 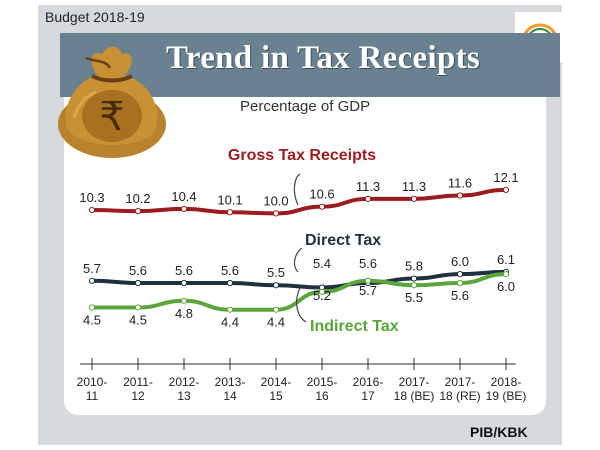 I want to click on gross-value-label: 10.2, so click(x=137, y=198).